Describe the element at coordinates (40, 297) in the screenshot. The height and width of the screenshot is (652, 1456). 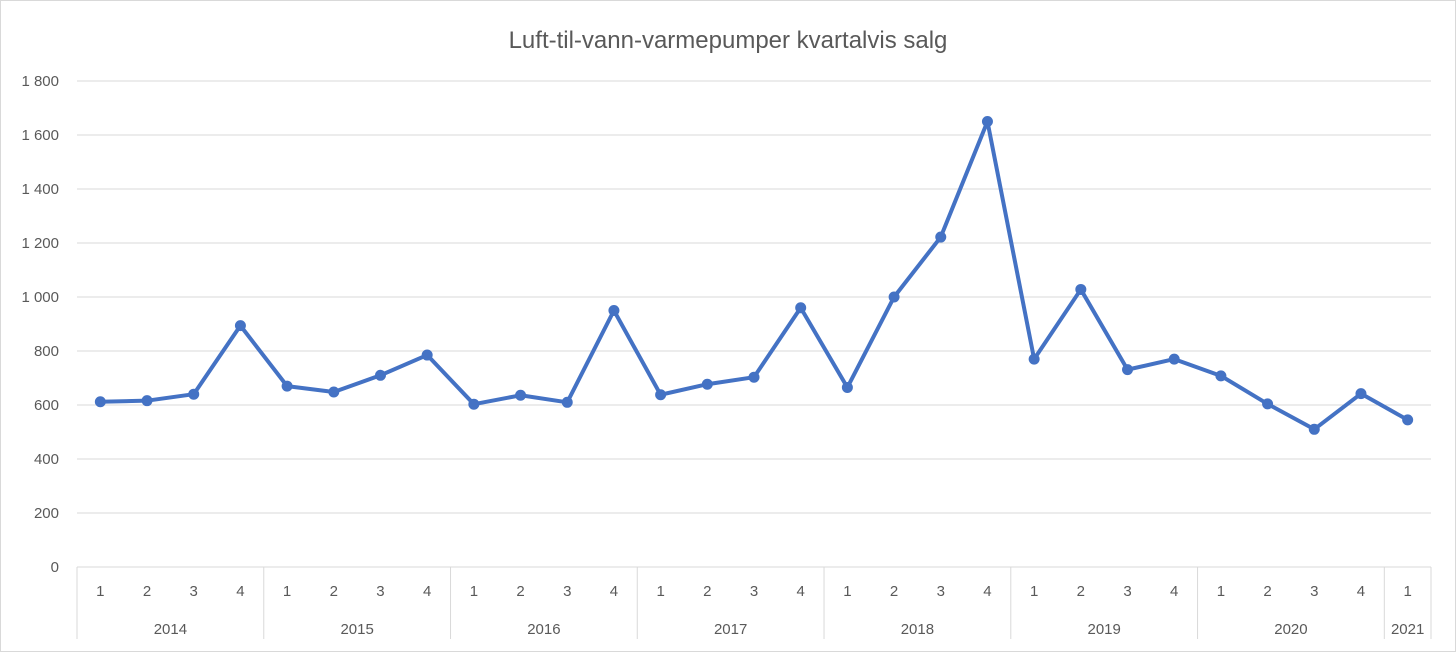
I see `y-tick-label: 1 000` at that location.